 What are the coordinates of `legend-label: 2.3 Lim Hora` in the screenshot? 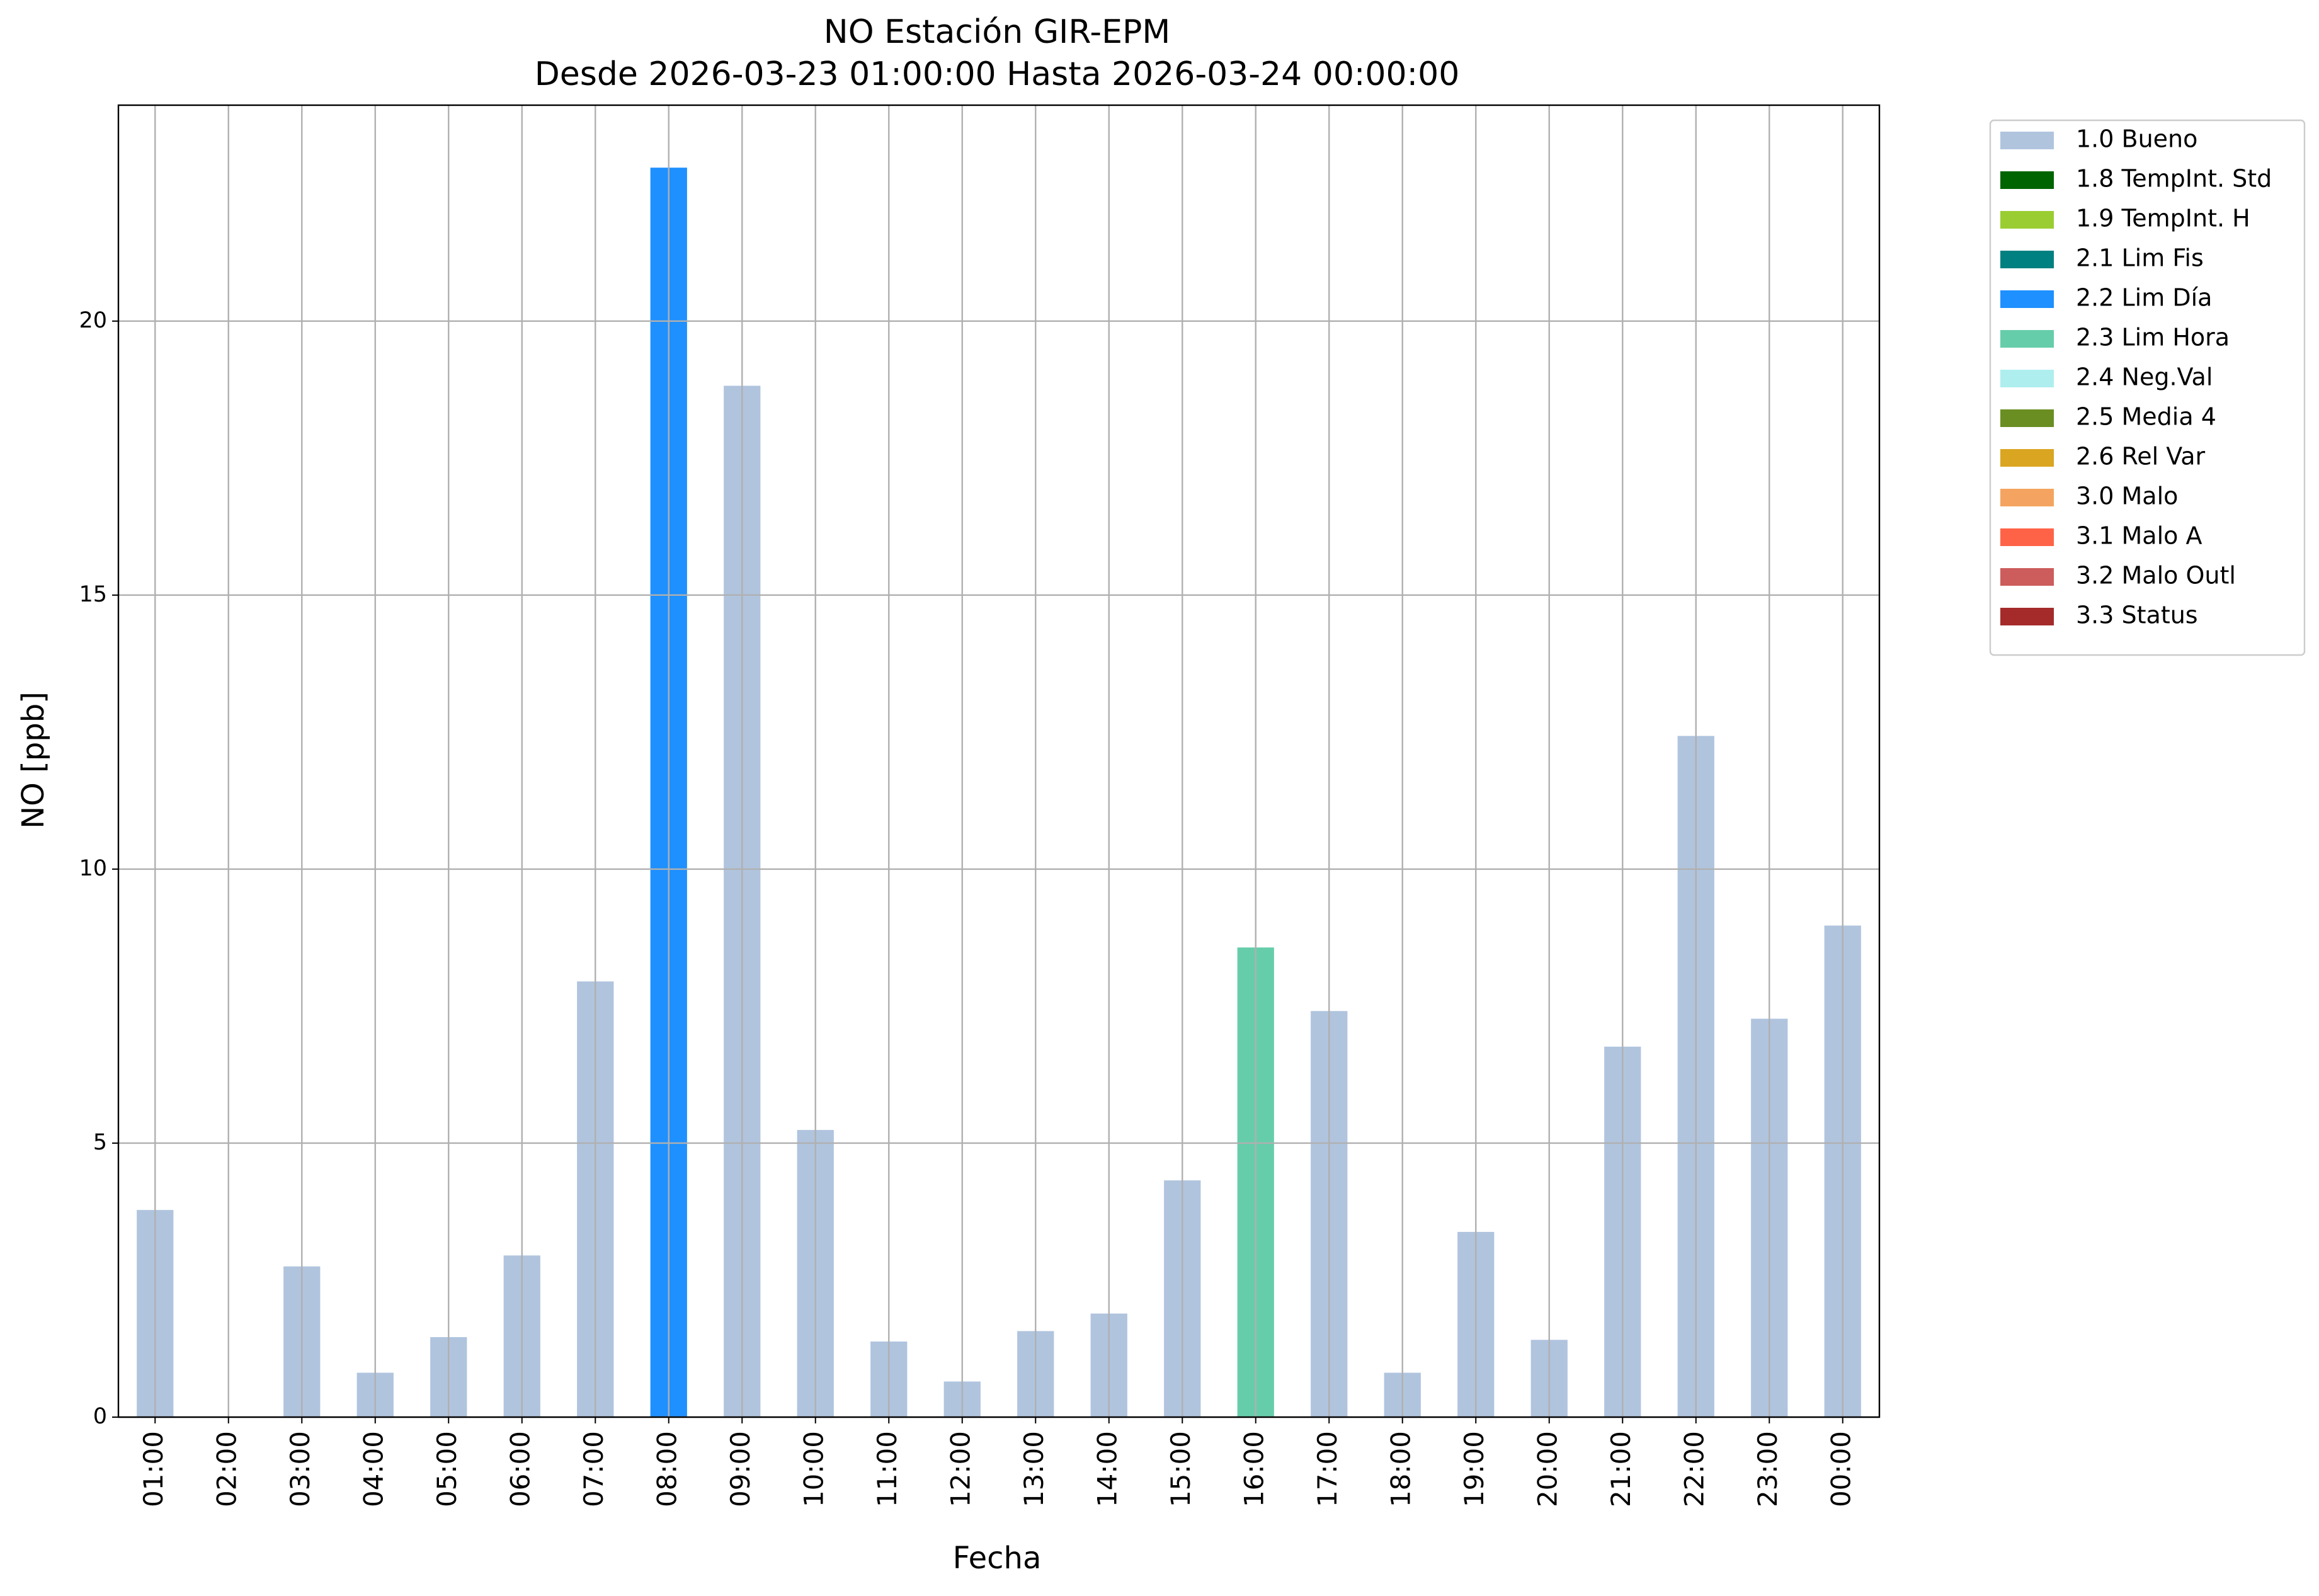 It's located at (2153, 337).